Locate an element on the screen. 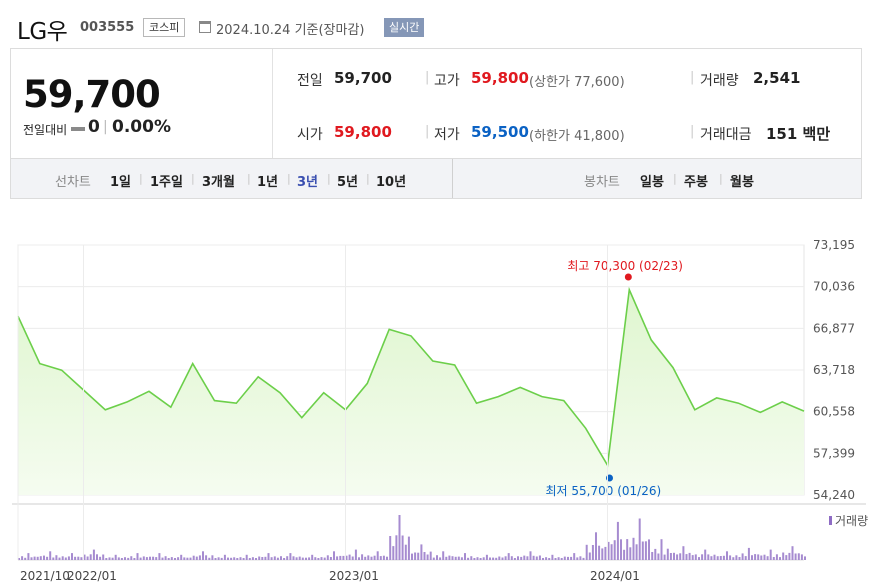 The height and width of the screenshot is (586, 872). stock-name: LG우 is located at coordinates (42, 32).